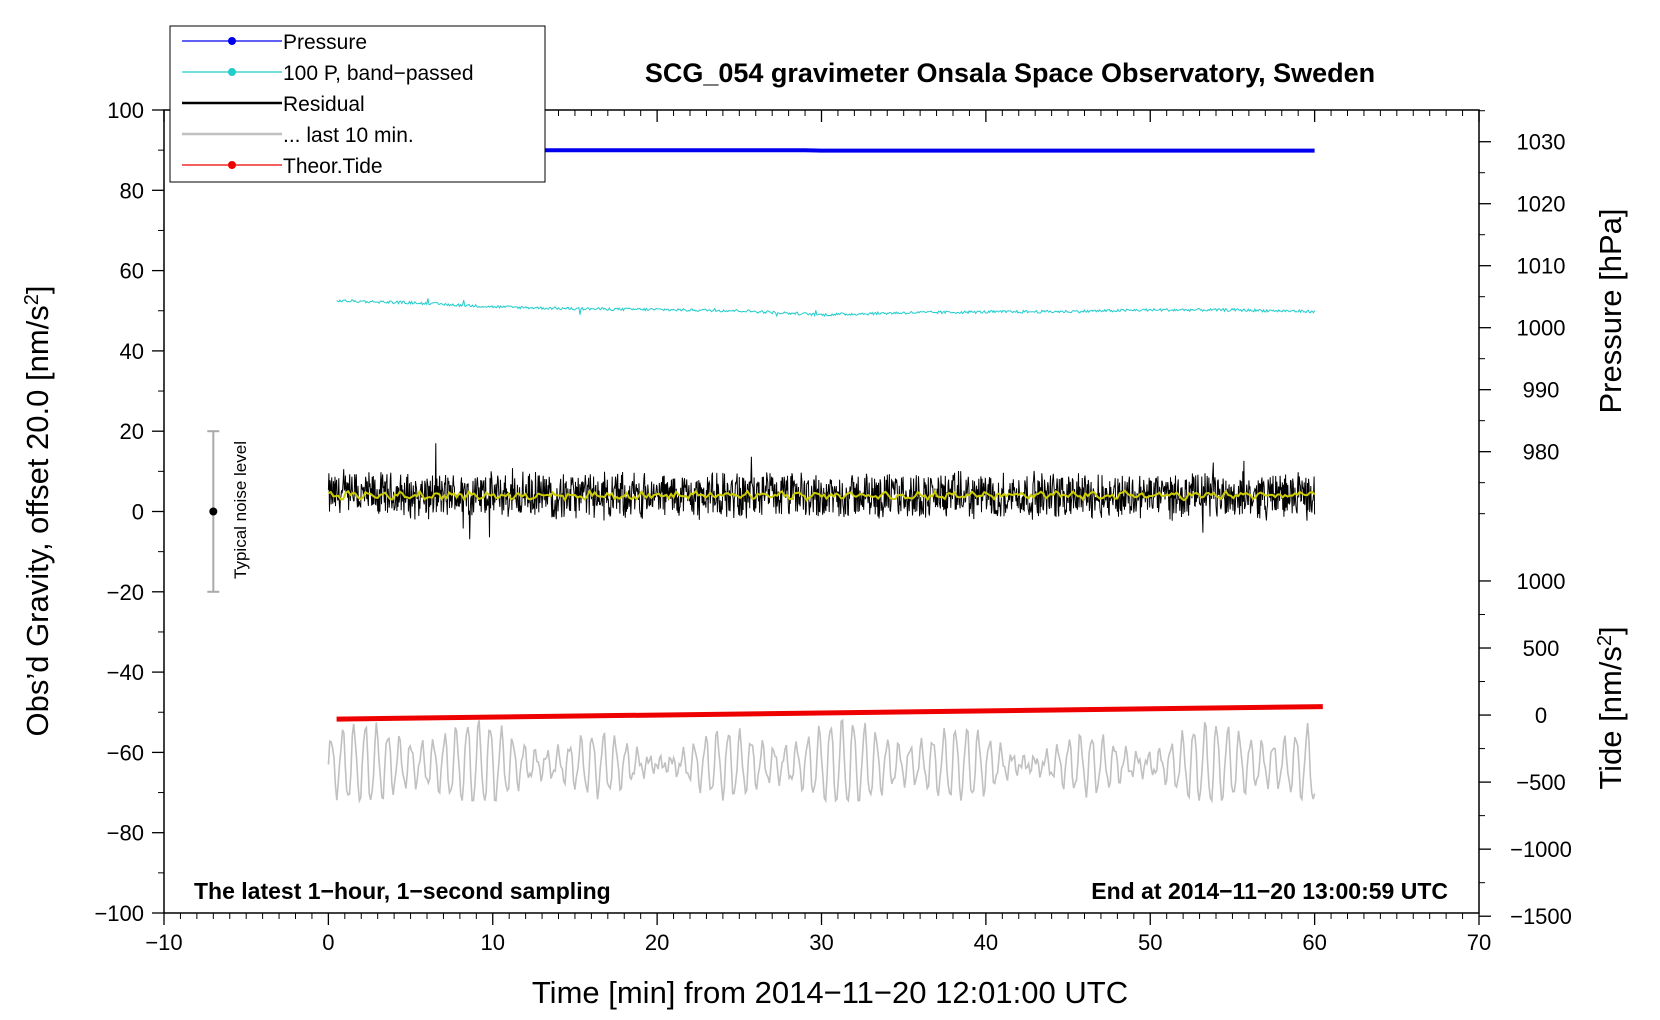 This screenshot has height=1020, width=1660. Describe the element at coordinates (1269, 891) in the screenshot. I see `end-time-note: End at 2014−11−20 13:00:59 UTC` at that location.